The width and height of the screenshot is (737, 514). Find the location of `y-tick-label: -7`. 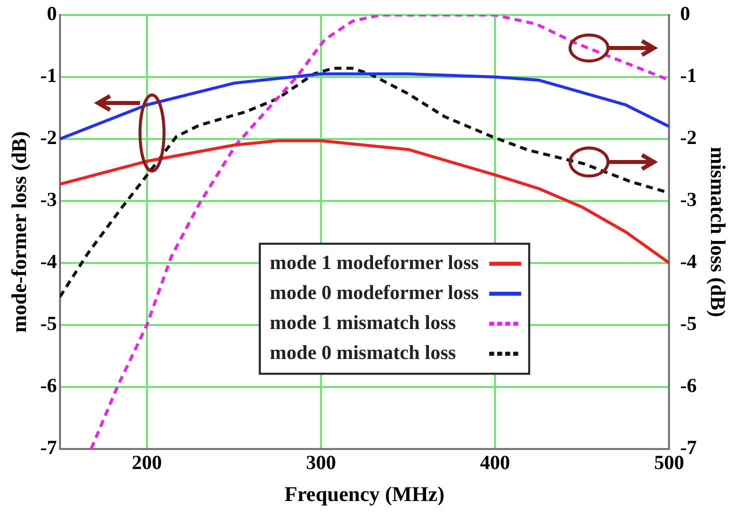

y-tick-label: -7 is located at coordinates (48, 447).